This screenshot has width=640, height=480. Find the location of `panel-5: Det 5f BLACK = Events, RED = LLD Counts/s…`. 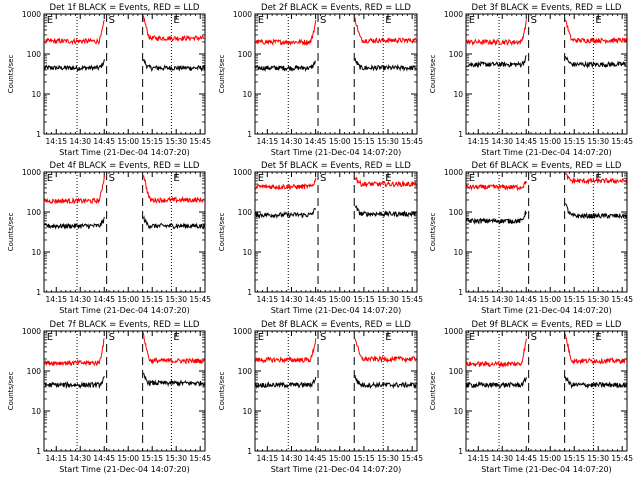

panel-5: Det 5f BLACK = Events, RED = LLD Counts/s… is located at coordinates (320, 238).